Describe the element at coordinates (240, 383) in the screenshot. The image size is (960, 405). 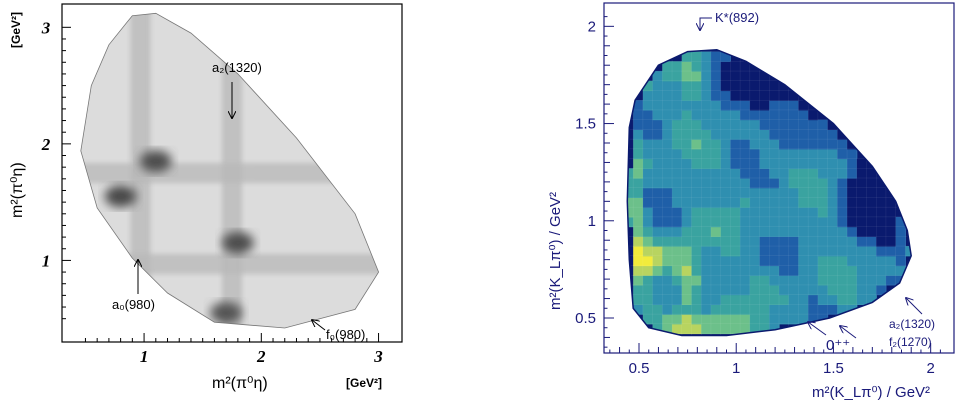
I see `left-x-label: m²(π⁰η)` at that location.